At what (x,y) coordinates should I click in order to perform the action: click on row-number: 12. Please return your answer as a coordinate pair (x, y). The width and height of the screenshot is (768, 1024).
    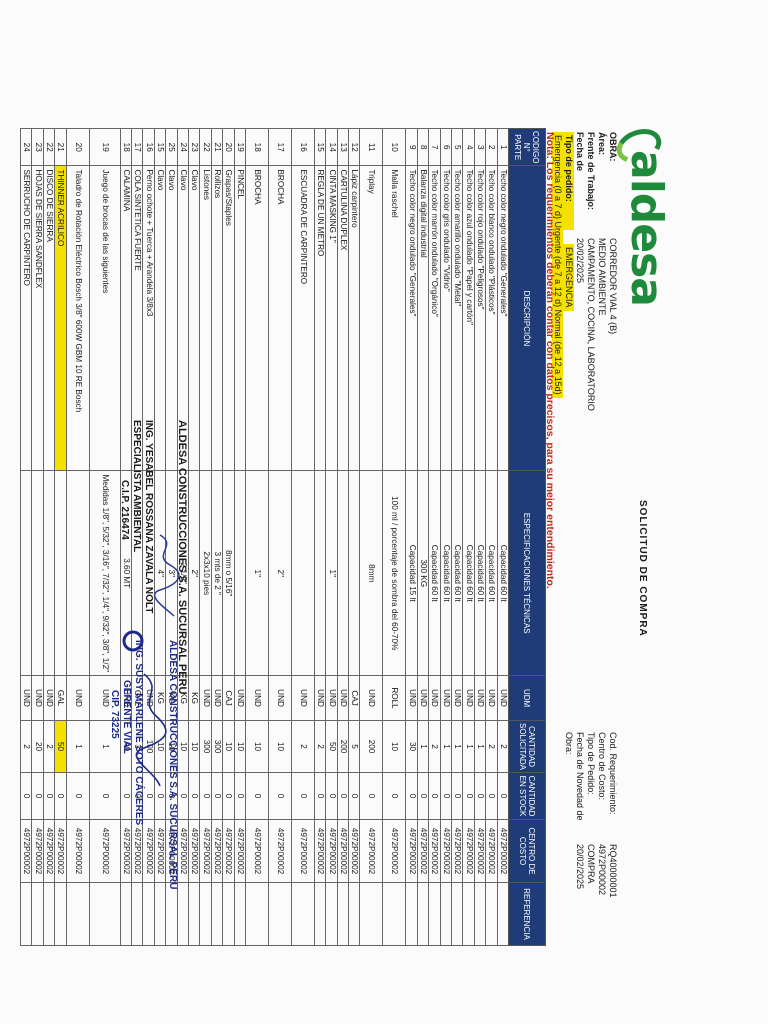
    Looking at the image, I should click on (354, 147).